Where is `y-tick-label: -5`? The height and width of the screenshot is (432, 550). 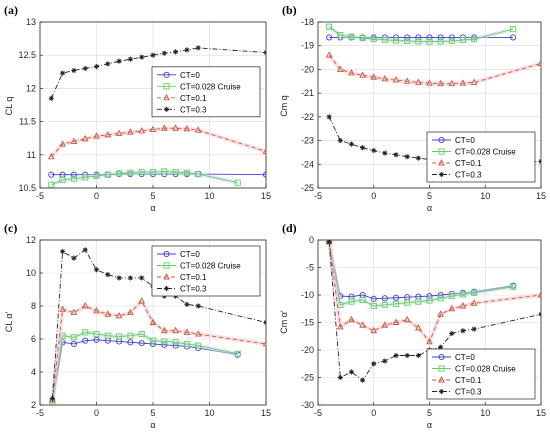 y-tick-label: -5 is located at coordinates (310, 268).